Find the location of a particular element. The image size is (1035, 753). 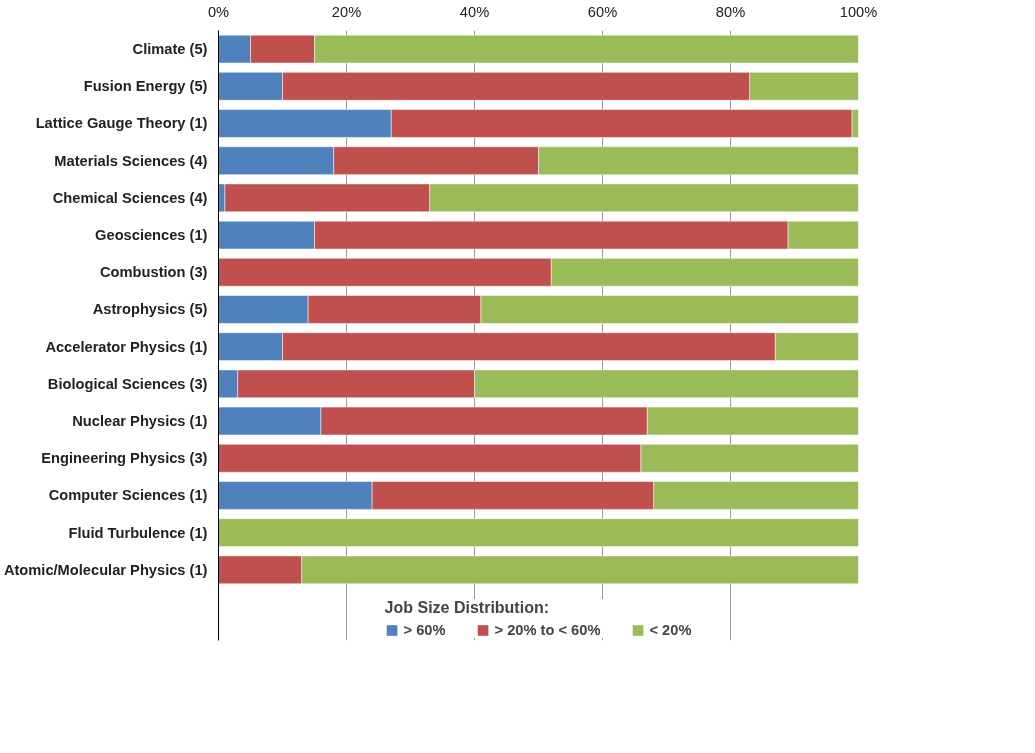

x-tick-label: 0% is located at coordinates (218, 11).